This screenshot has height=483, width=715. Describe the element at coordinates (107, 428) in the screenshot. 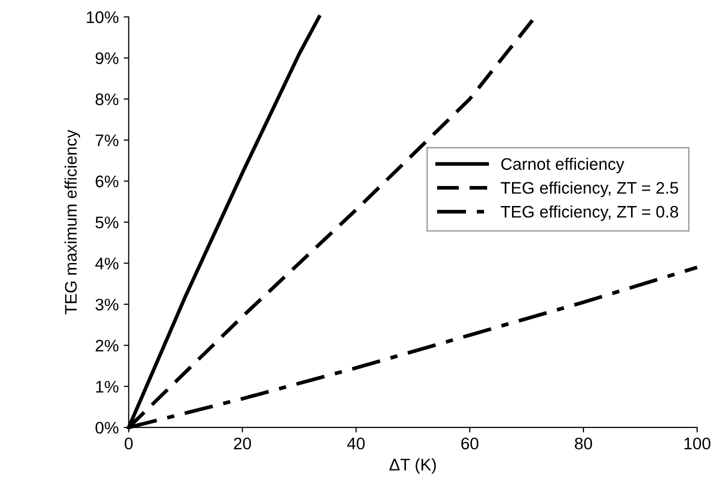

I see `y-tick-label: 0%` at that location.